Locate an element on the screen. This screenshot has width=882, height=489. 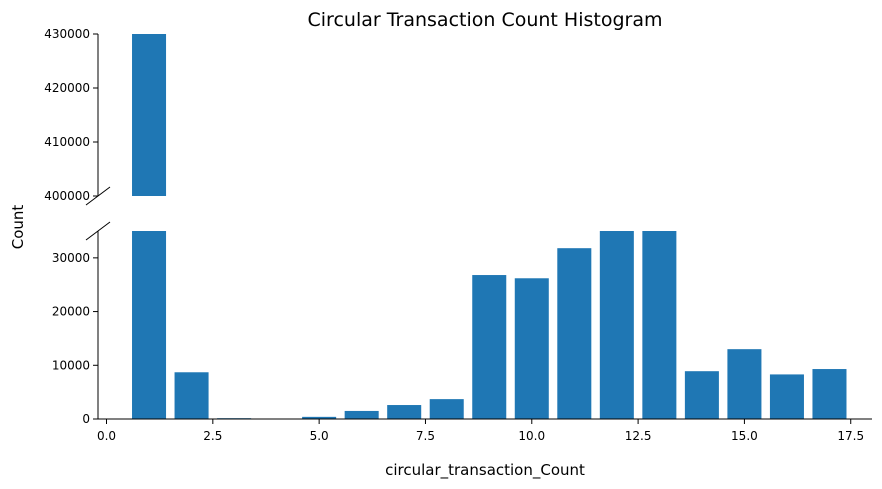
x-tick-label: 2.5 is located at coordinates (212, 436).